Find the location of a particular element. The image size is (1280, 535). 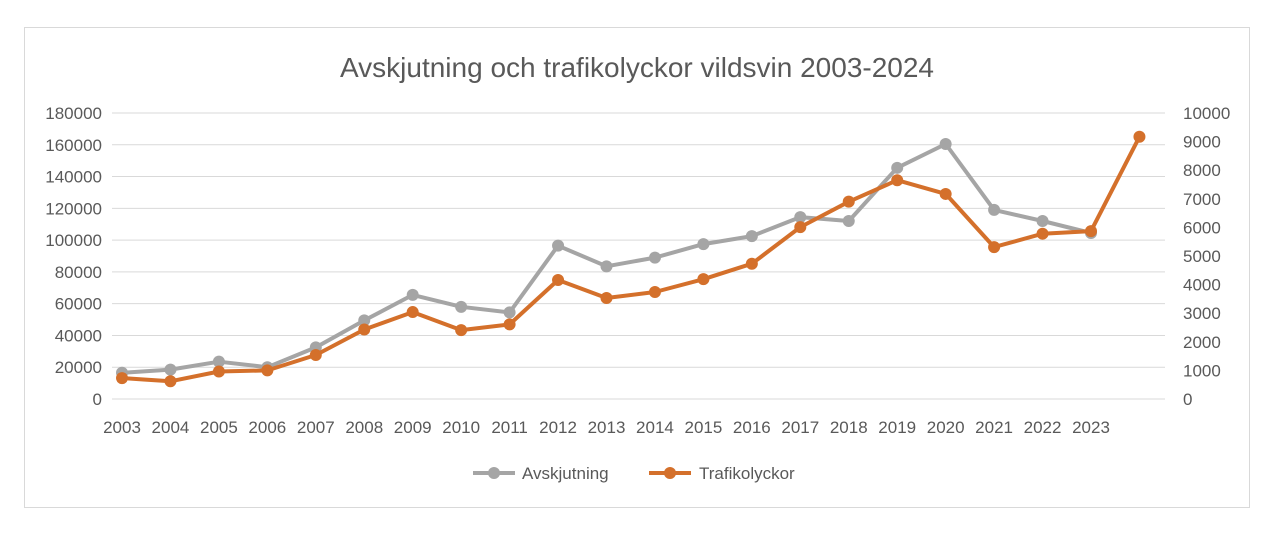

x-tick-label: 2021 is located at coordinates (994, 427).